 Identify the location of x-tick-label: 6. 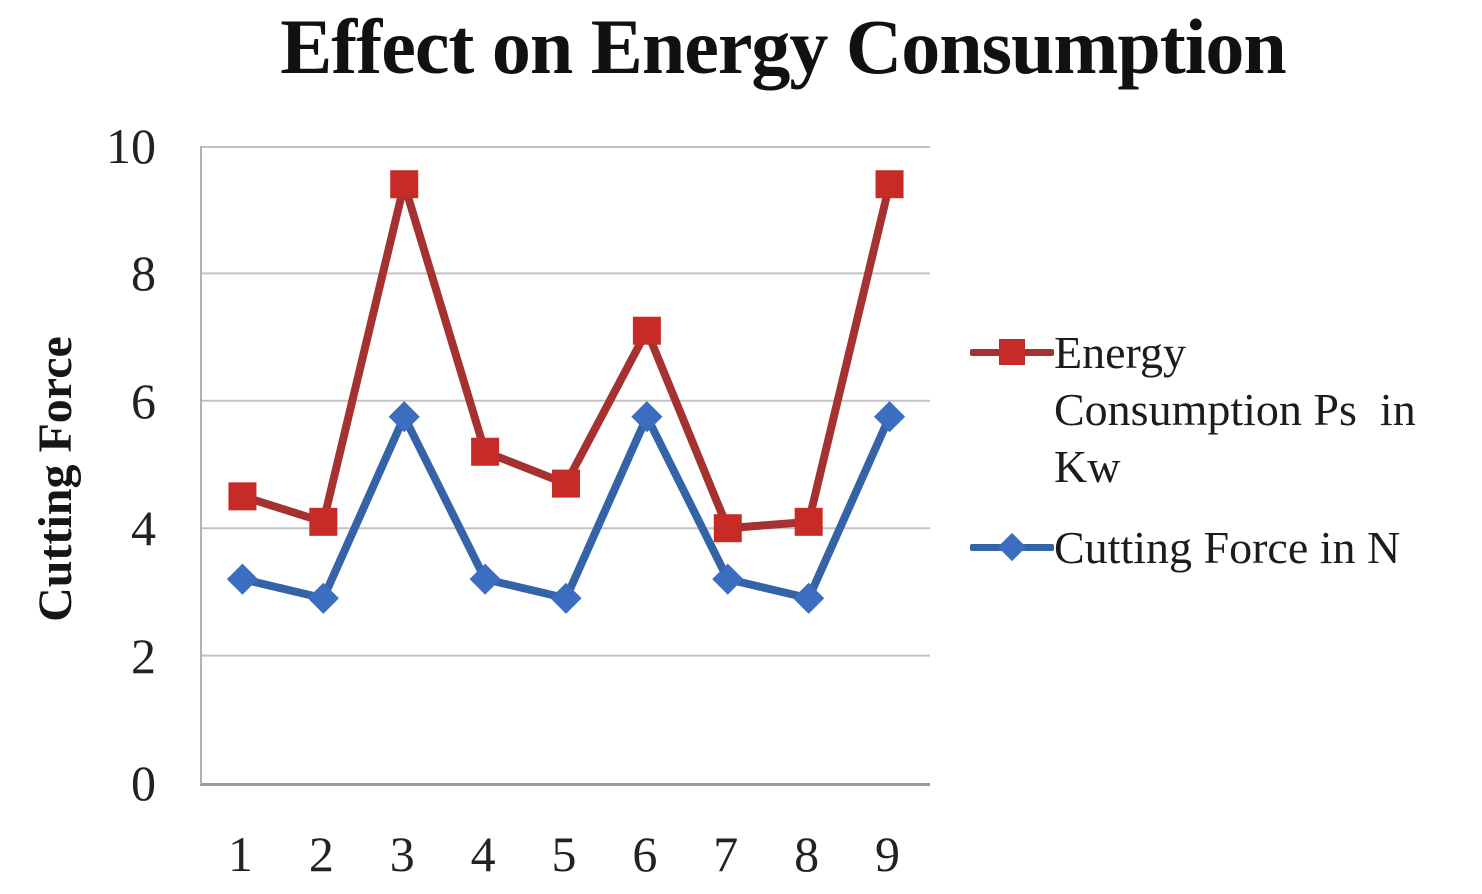
(645, 854).